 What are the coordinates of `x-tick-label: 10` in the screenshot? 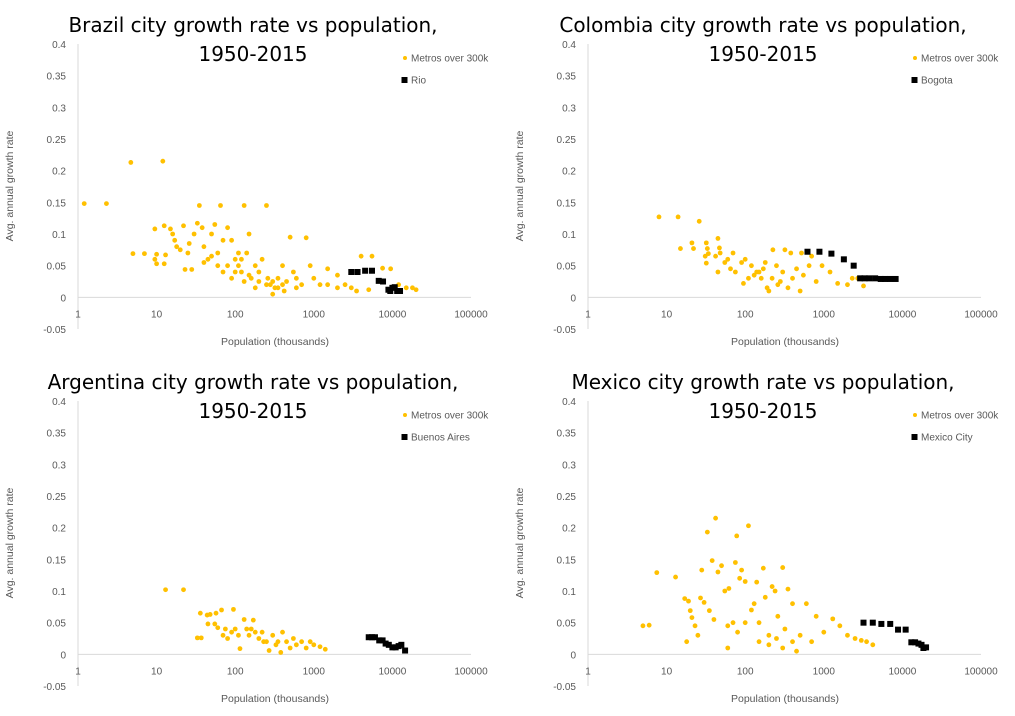 It's located at (157, 671).